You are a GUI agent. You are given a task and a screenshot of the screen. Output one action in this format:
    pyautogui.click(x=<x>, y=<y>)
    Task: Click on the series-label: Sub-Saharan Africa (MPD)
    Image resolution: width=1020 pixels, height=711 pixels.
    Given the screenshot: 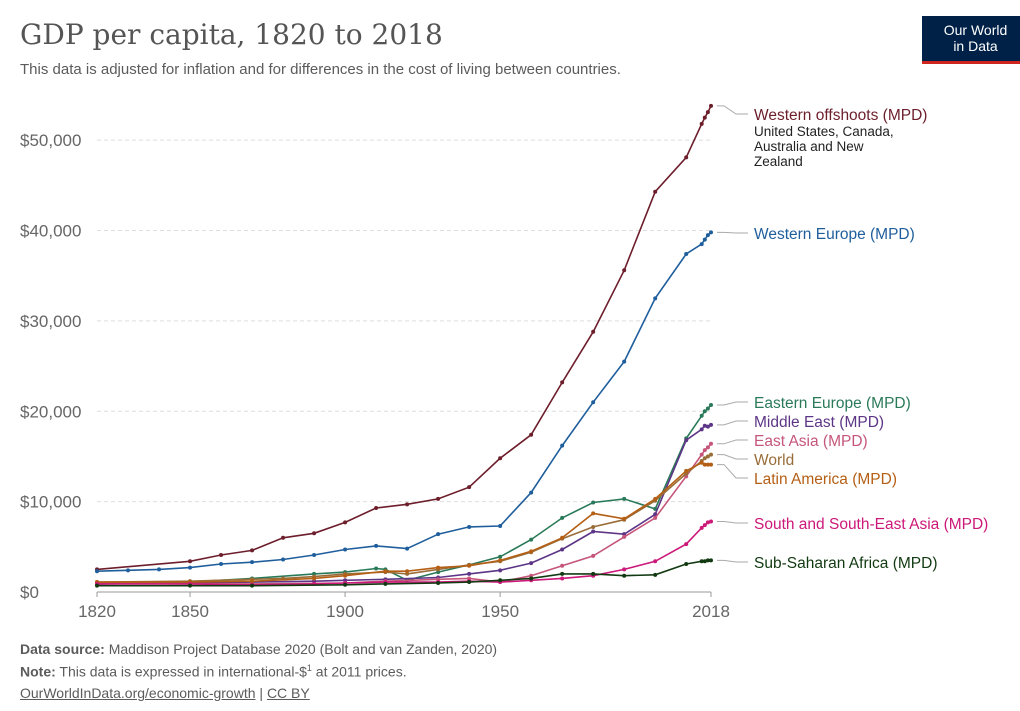 What is the action you would take?
    pyautogui.click(x=846, y=563)
    